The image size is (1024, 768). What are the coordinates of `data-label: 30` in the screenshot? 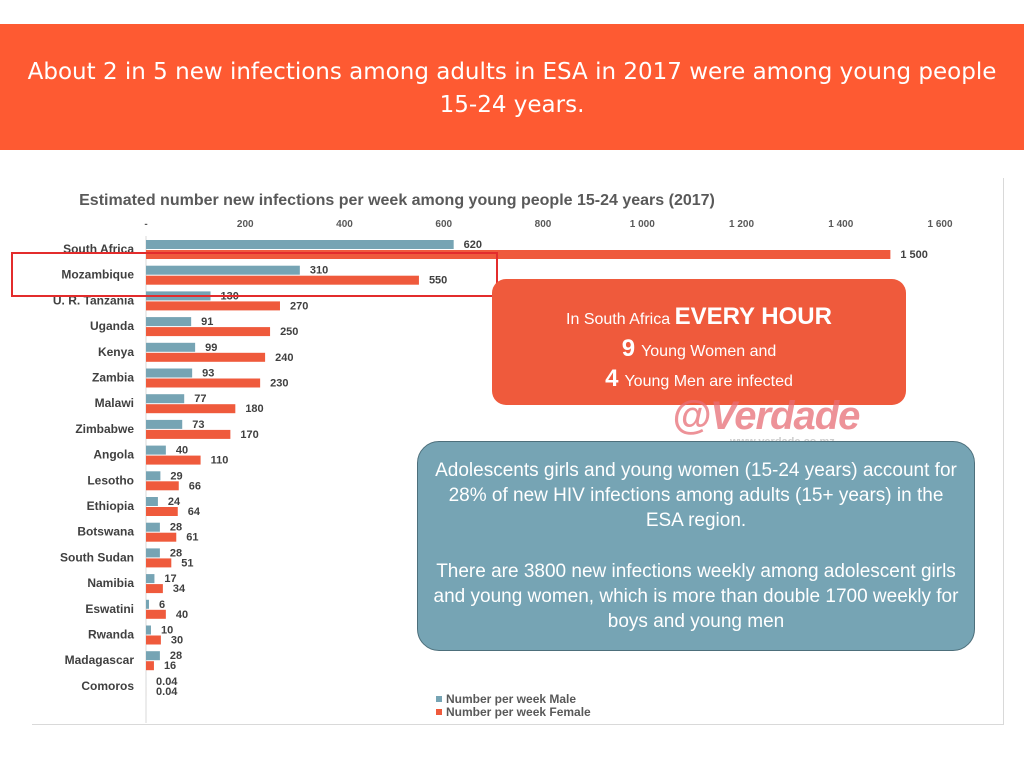 It's located at (177, 641).